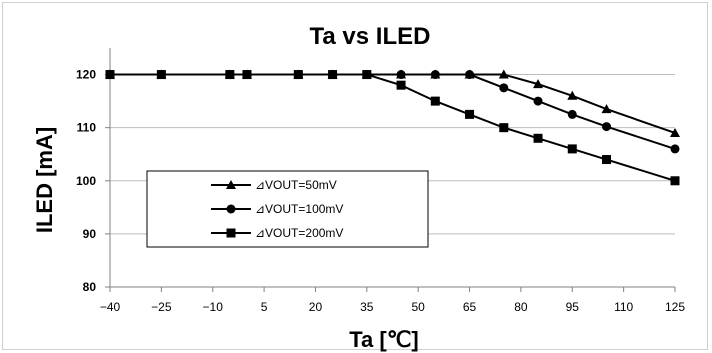 Image resolution: width=712 pixels, height=353 pixels. What do you see at coordinates (264, 307) in the screenshot?
I see `x-tick-label-5: 5` at bounding box center [264, 307].